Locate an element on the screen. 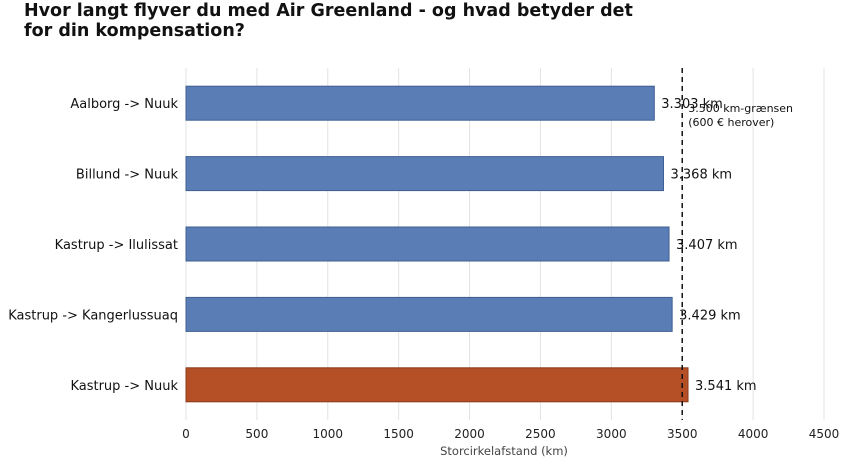 The image size is (845, 461). category-label: Aalborg -> Nuuk is located at coordinates (124, 104).